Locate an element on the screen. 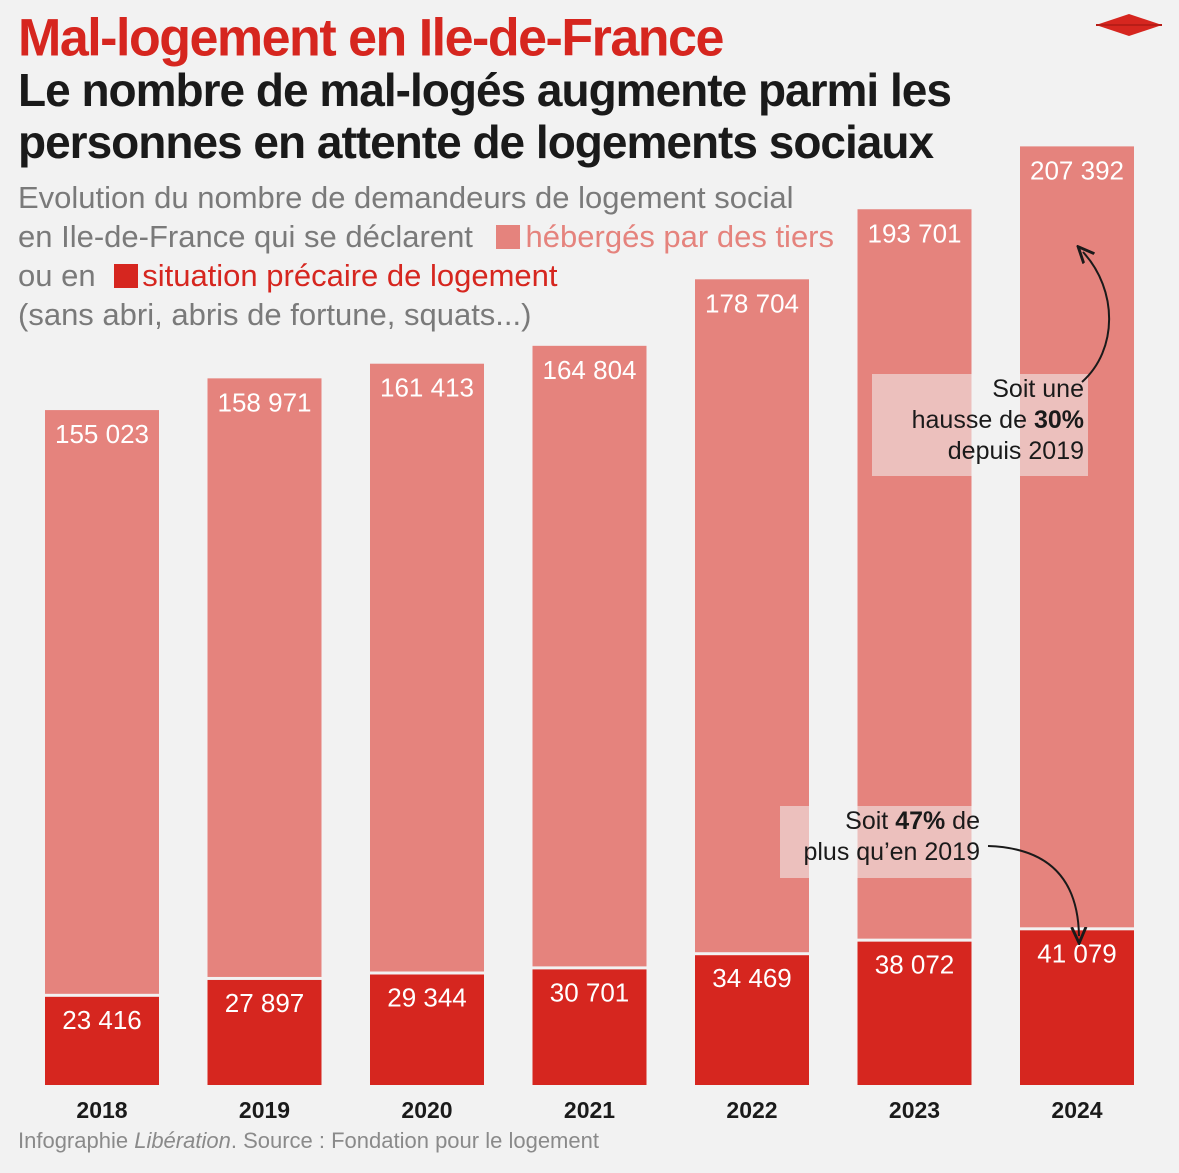 The height and width of the screenshot is (1173, 1179). label-heberges-2019: 158 971 is located at coordinates (265, 402).